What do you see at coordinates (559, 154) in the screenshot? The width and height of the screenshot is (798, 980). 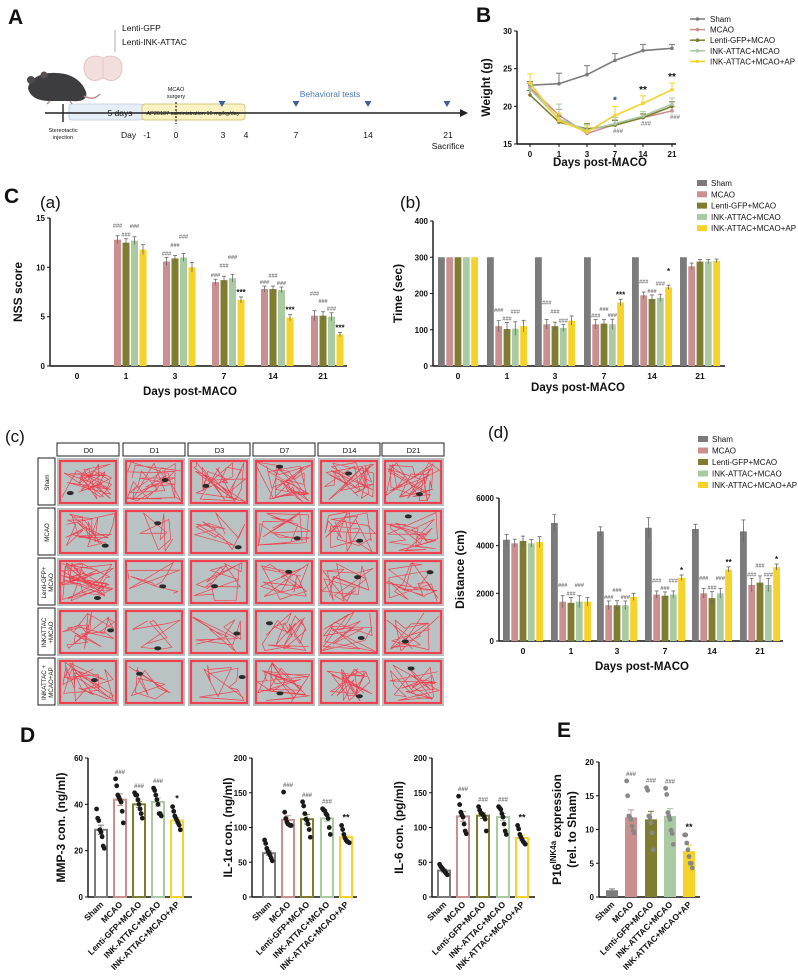 I see `x-tick-label: 1` at bounding box center [559, 154].